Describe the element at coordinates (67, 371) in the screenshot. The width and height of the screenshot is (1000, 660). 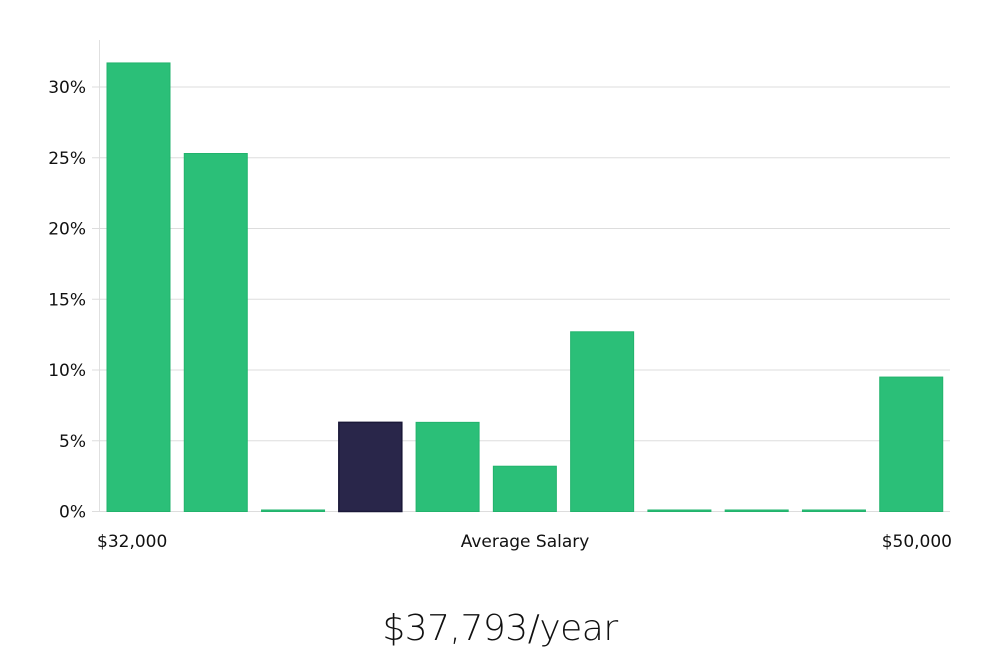
I see `y-tick-label: 10%` at that location.